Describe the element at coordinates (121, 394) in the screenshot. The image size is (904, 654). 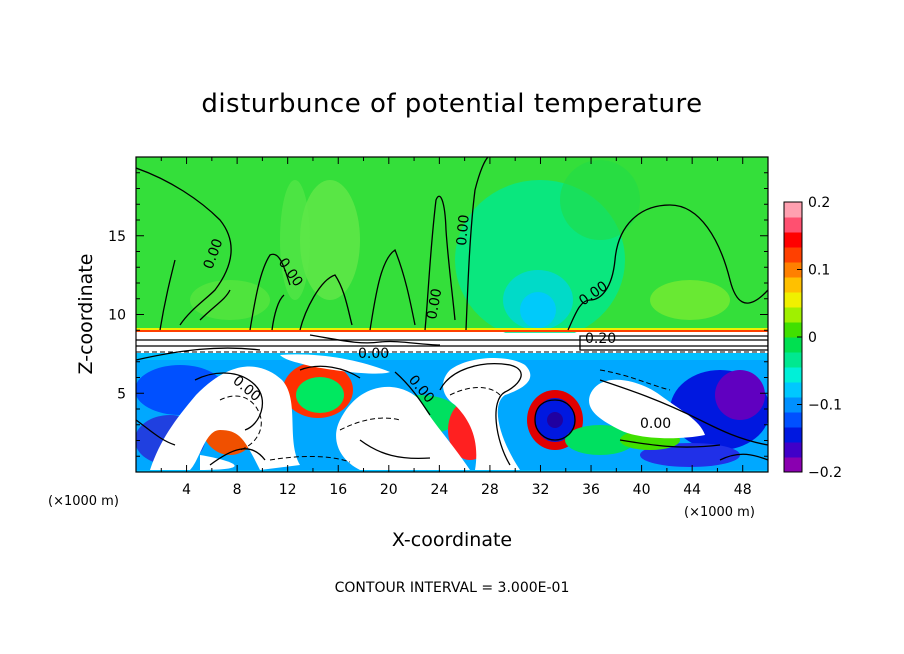
I see `z-tick-label: 5` at that location.